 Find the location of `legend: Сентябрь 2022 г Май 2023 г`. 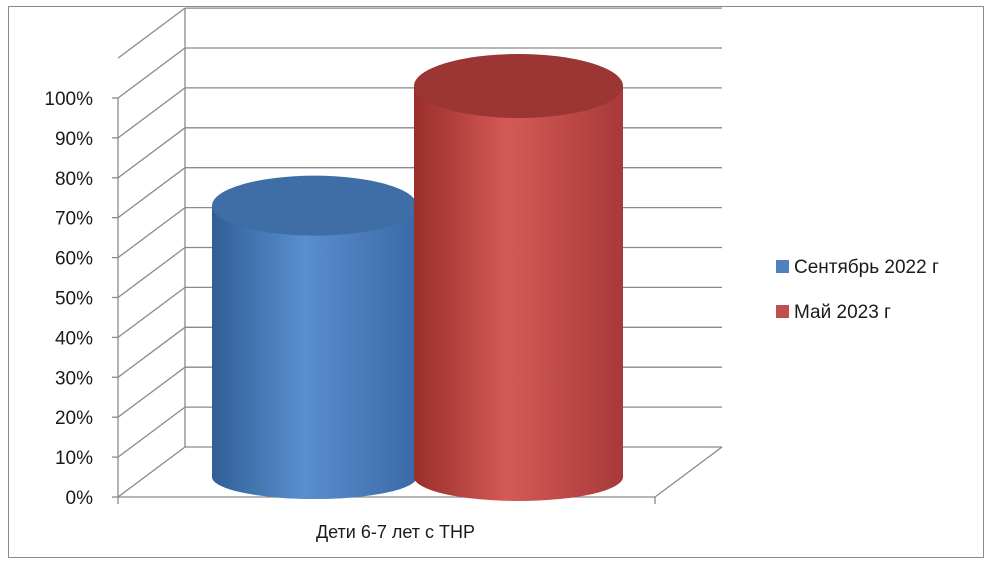

legend: Сентябрь 2022 г Май 2023 г is located at coordinates (857, 290).